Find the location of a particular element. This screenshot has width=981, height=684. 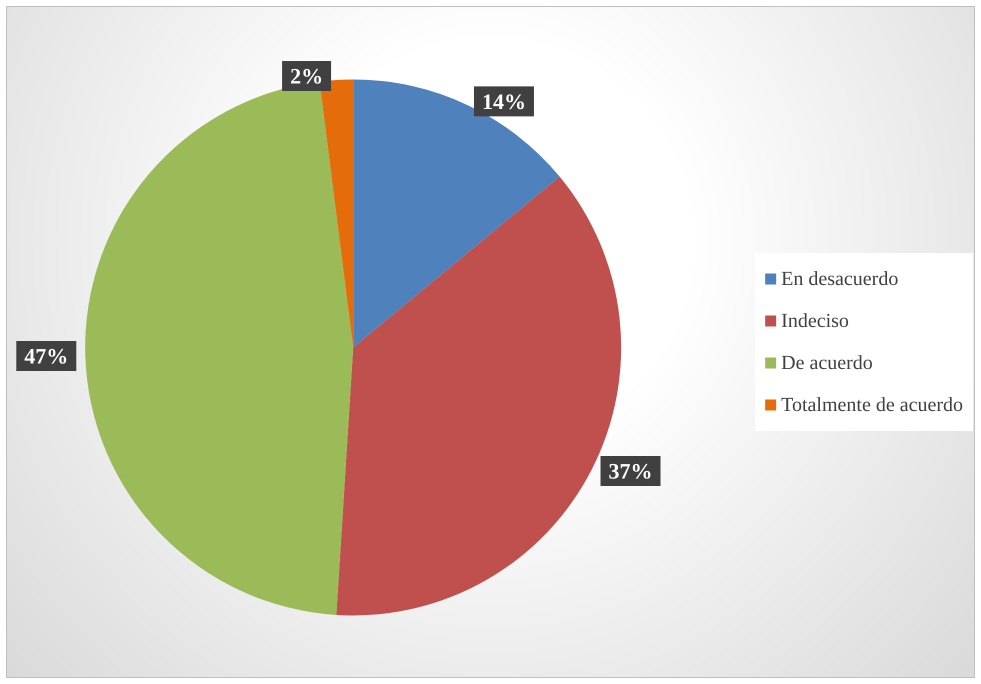

legend-label: Totalmente de acuerdo is located at coordinates (872, 405).